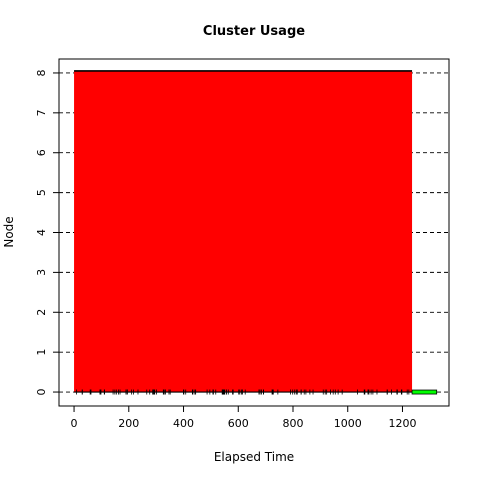  I want to click on y-tick-label-5: 5, so click(41, 192).